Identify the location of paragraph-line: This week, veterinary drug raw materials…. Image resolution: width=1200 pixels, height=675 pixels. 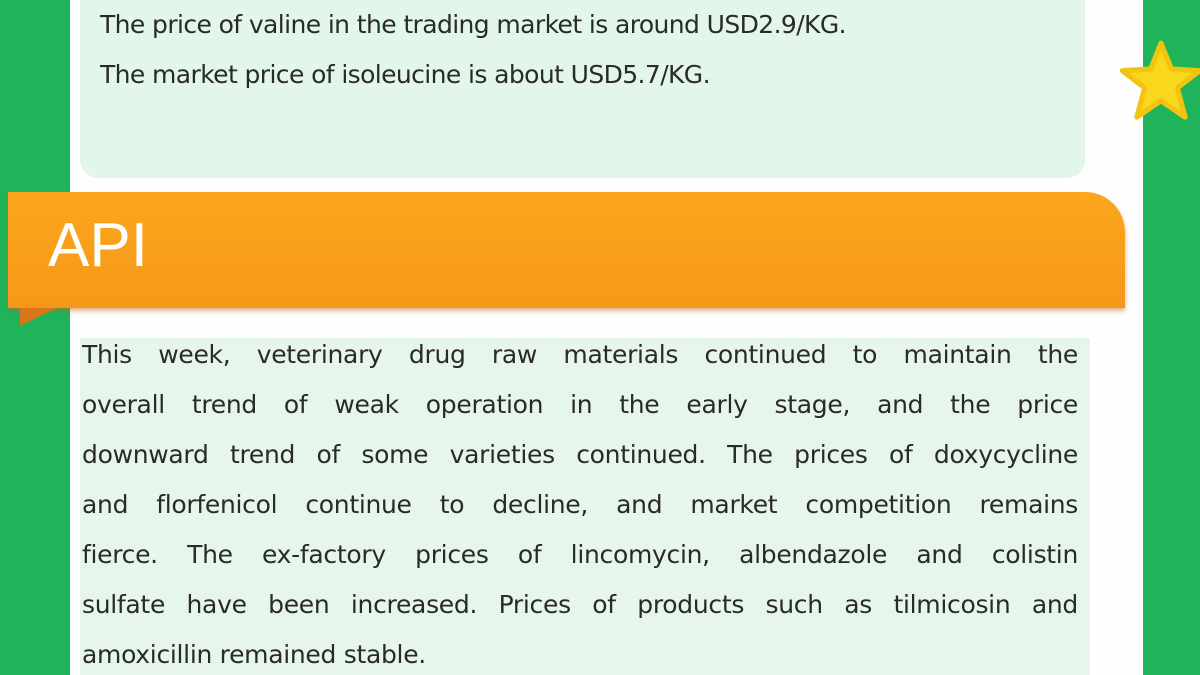
(580, 354).